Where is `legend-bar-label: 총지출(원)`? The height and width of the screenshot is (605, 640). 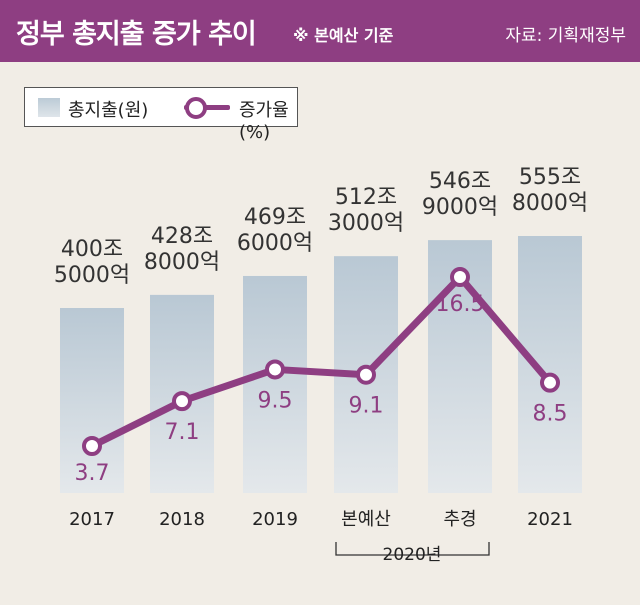 legend-bar-label: 총지출(원) is located at coordinates (108, 110).